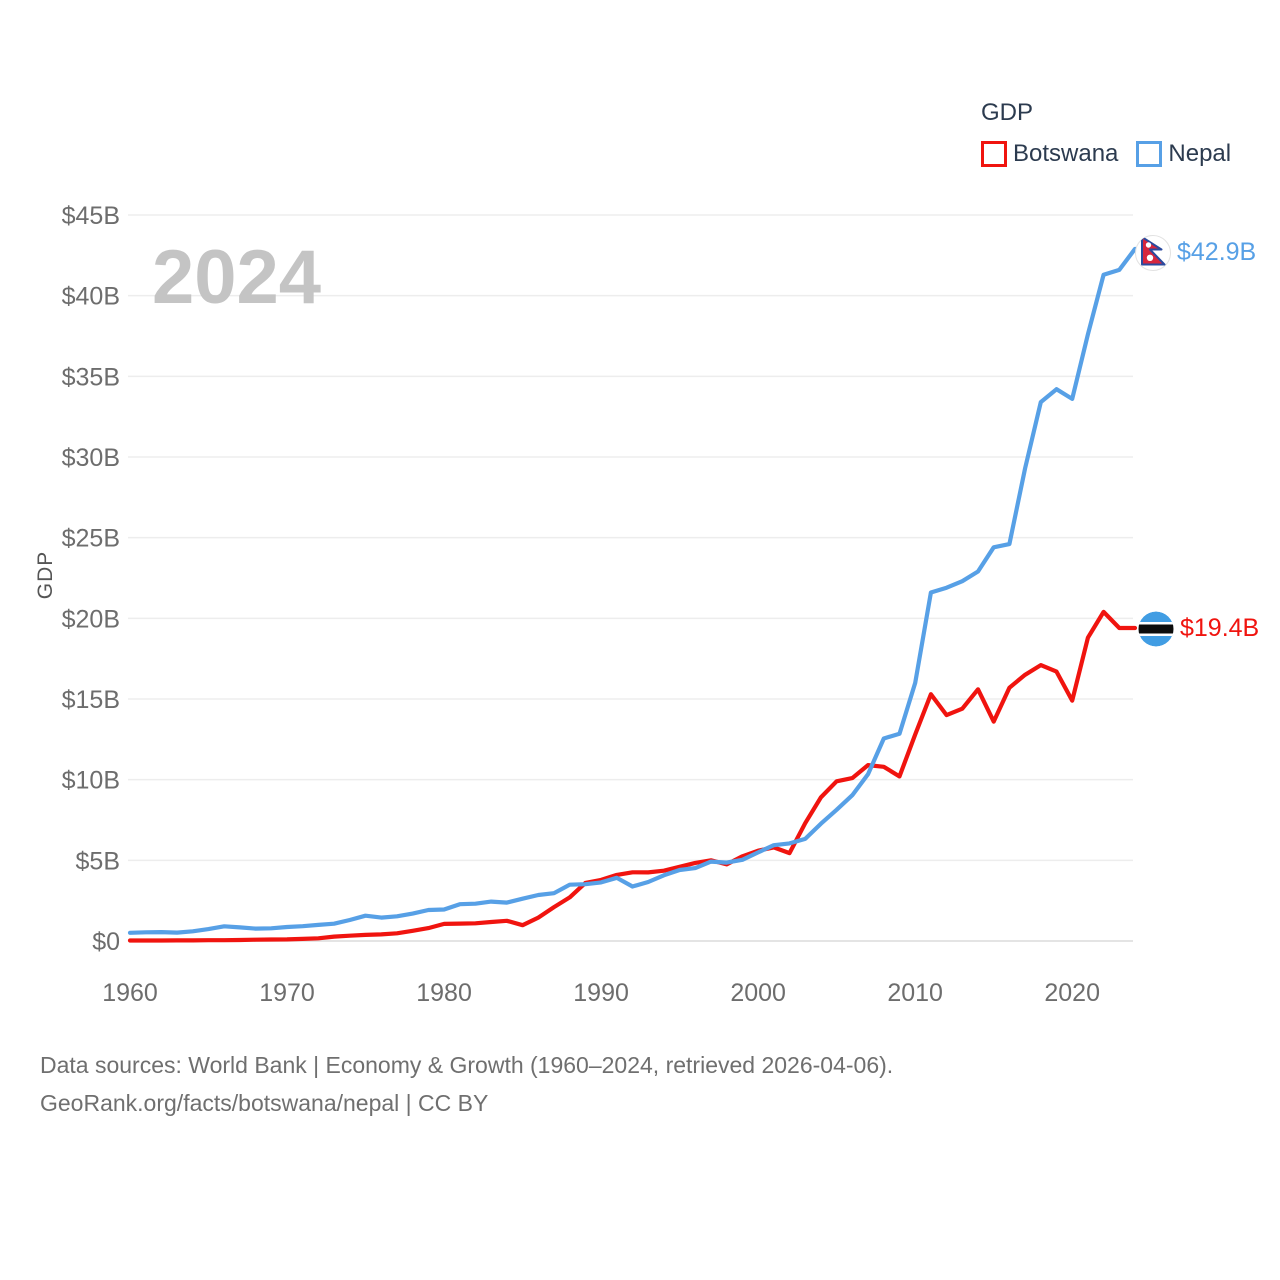 The width and height of the screenshot is (1280, 1280). What do you see at coordinates (264, 1103) in the screenshot?
I see `footer-attribution-line: GeoRank.org/facts/botswana/nepal | CC BY` at bounding box center [264, 1103].